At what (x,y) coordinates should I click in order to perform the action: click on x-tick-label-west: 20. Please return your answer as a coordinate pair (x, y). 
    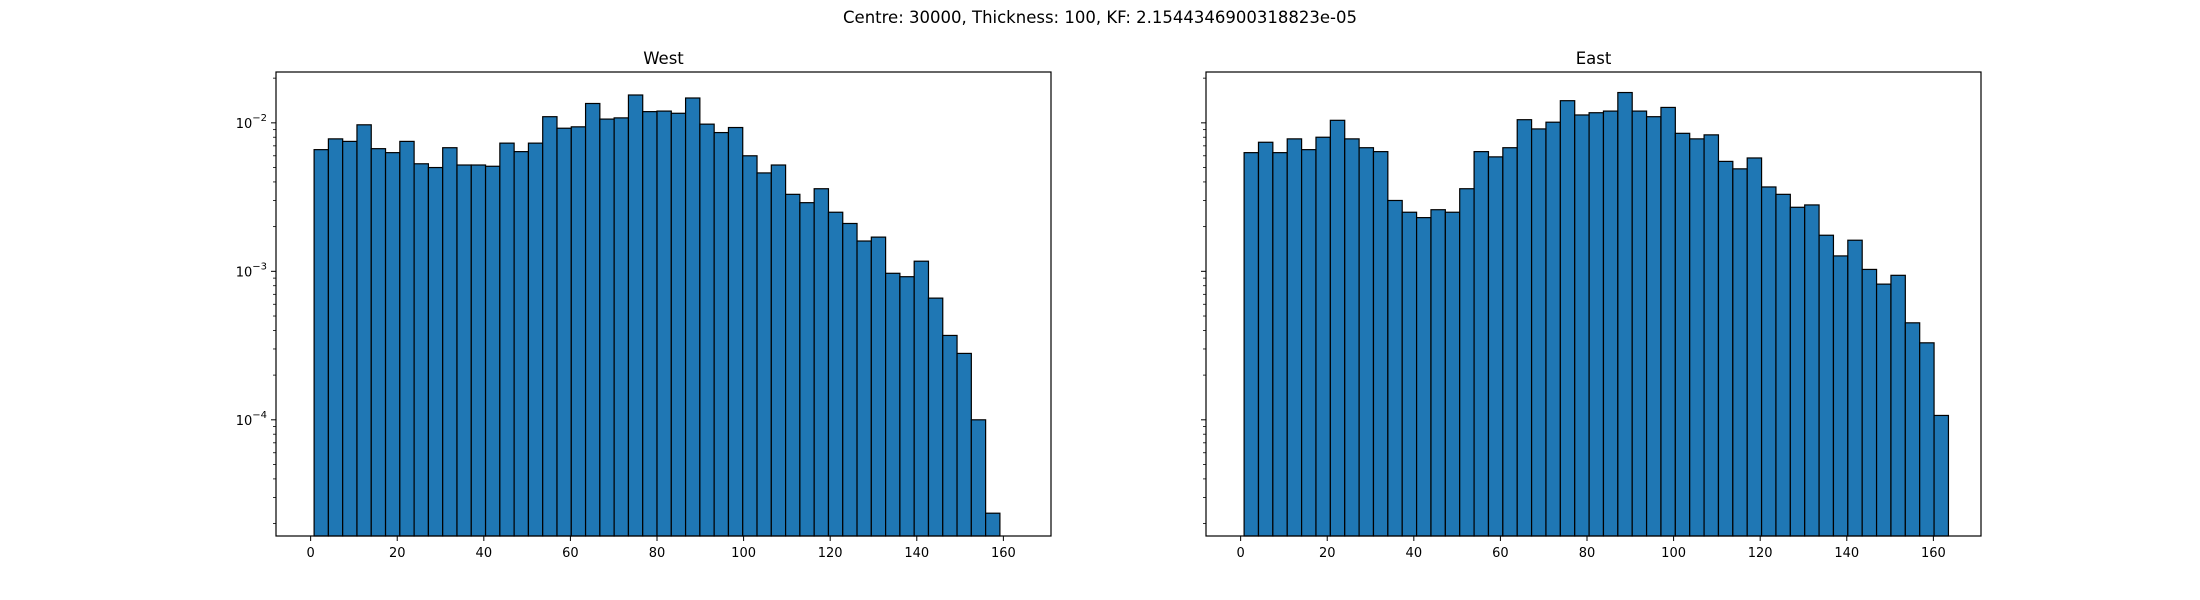
    Looking at the image, I should click on (397, 553).